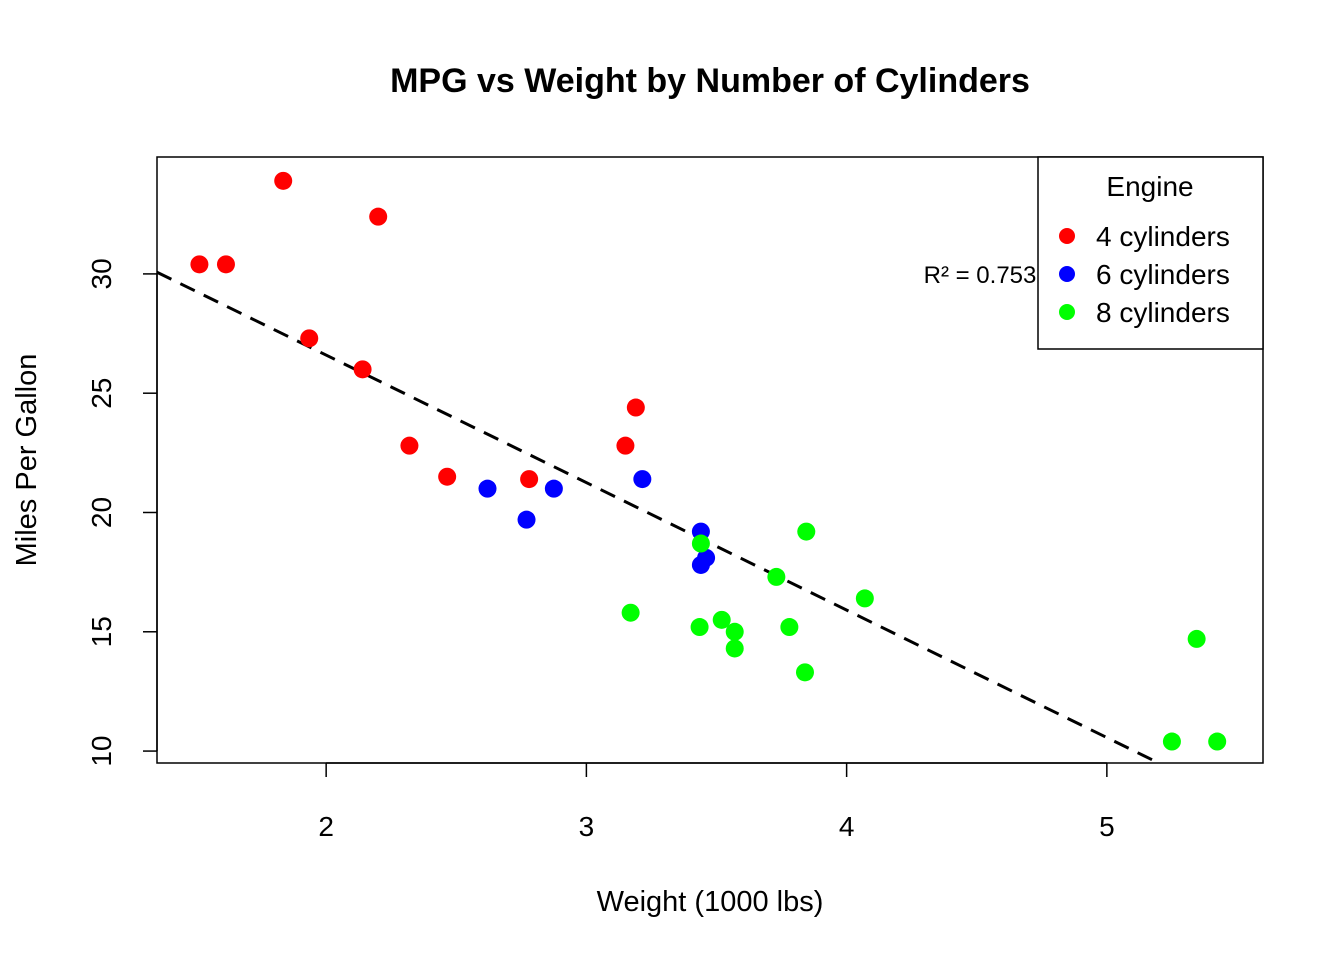  What do you see at coordinates (710, 81) in the screenshot?
I see `chart-title: MPG vs Weight by Number of Cylinders` at bounding box center [710, 81].